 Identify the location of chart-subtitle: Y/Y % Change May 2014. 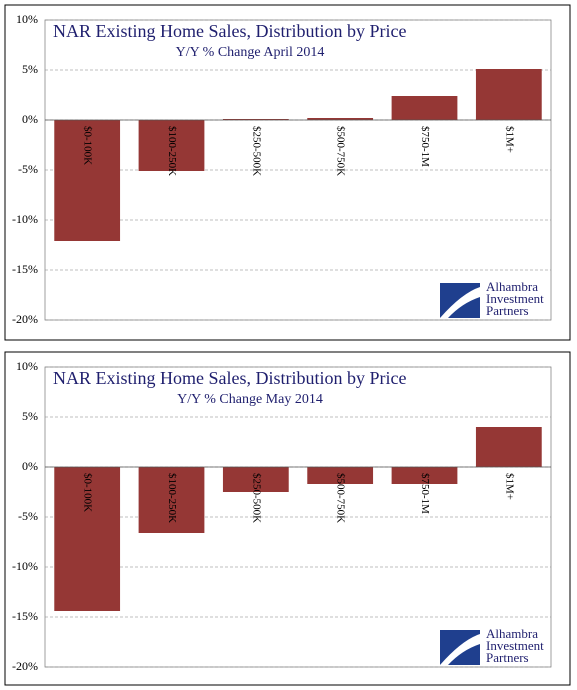
(250, 399).